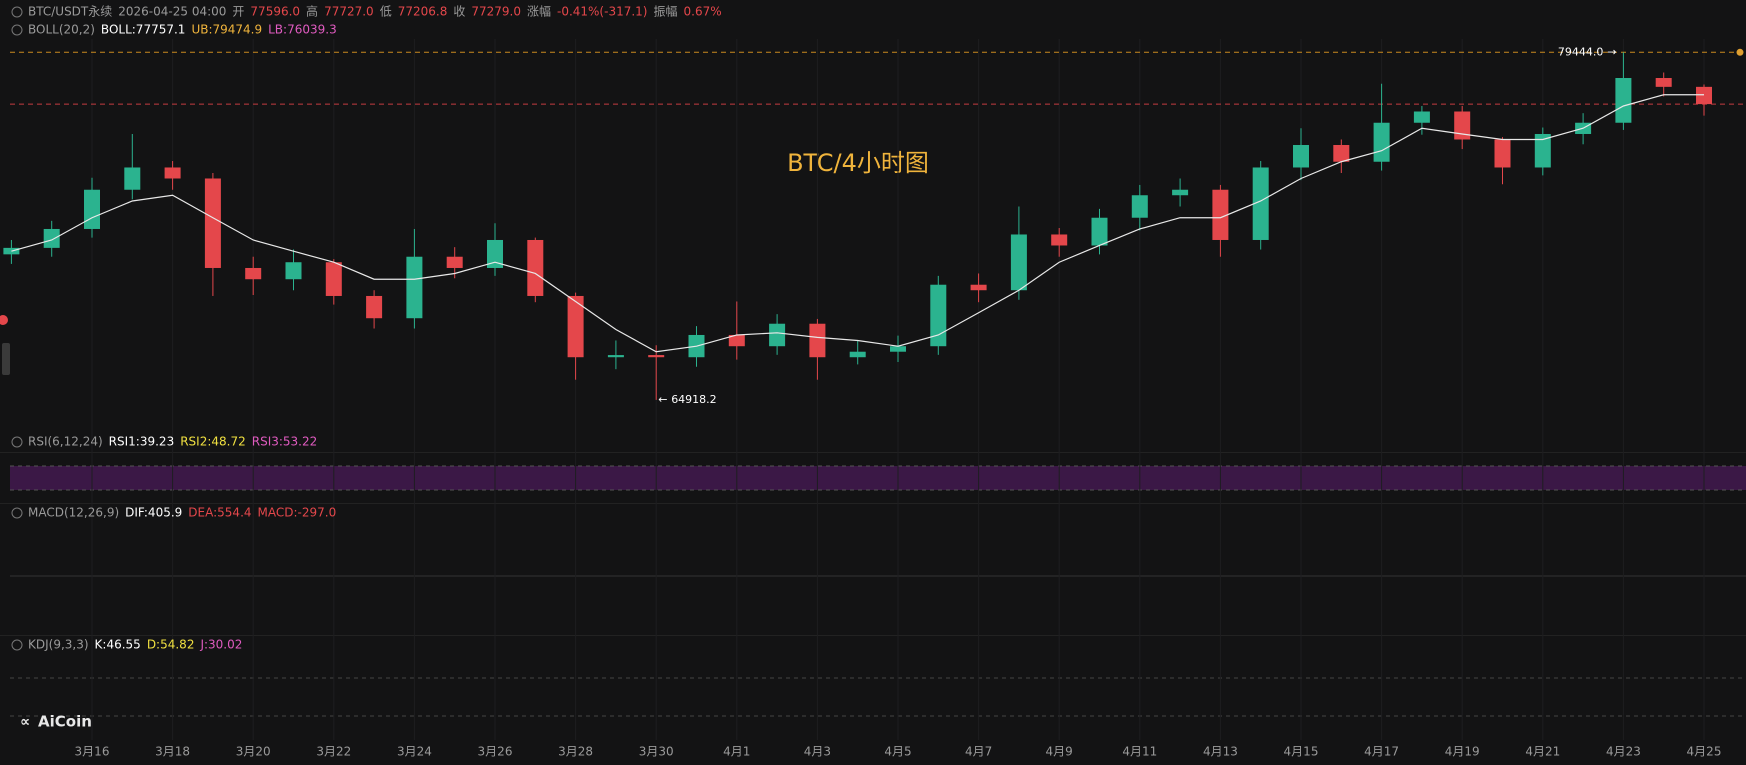 The height and width of the screenshot is (765, 1746). What do you see at coordinates (58, 645) in the screenshot?
I see `info-text: KDJ(9,3,3)` at bounding box center [58, 645].